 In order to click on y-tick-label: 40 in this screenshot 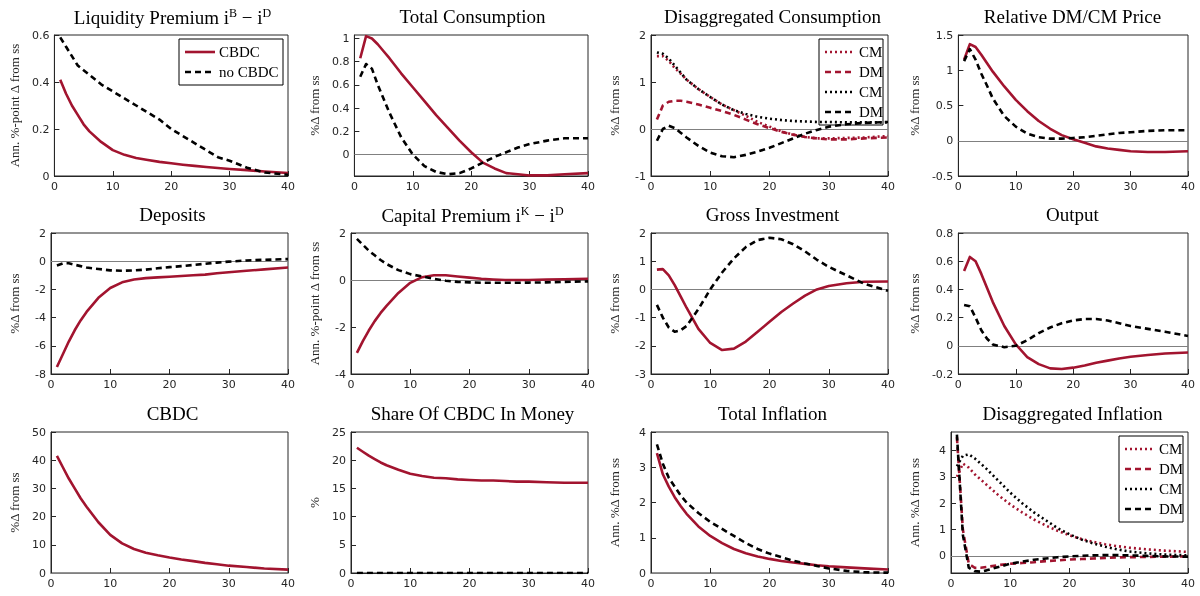, I will do `click(39, 460)`.